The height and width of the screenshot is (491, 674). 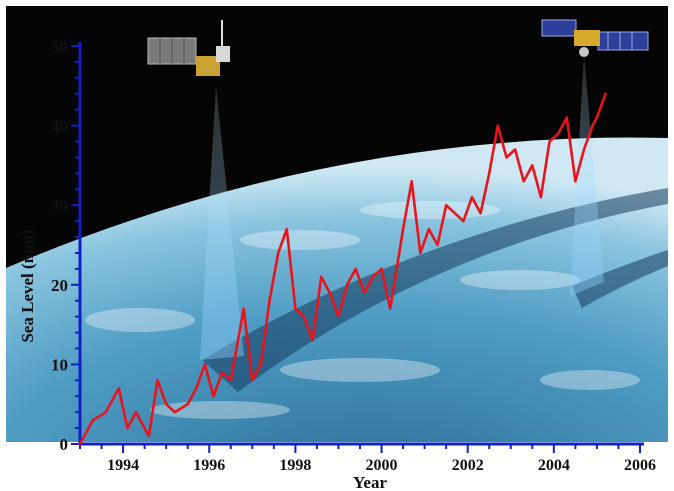 What do you see at coordinates (59, 285) in the screenshot?
I see `y-tick-label: 20` at bounding box center [59, 285].